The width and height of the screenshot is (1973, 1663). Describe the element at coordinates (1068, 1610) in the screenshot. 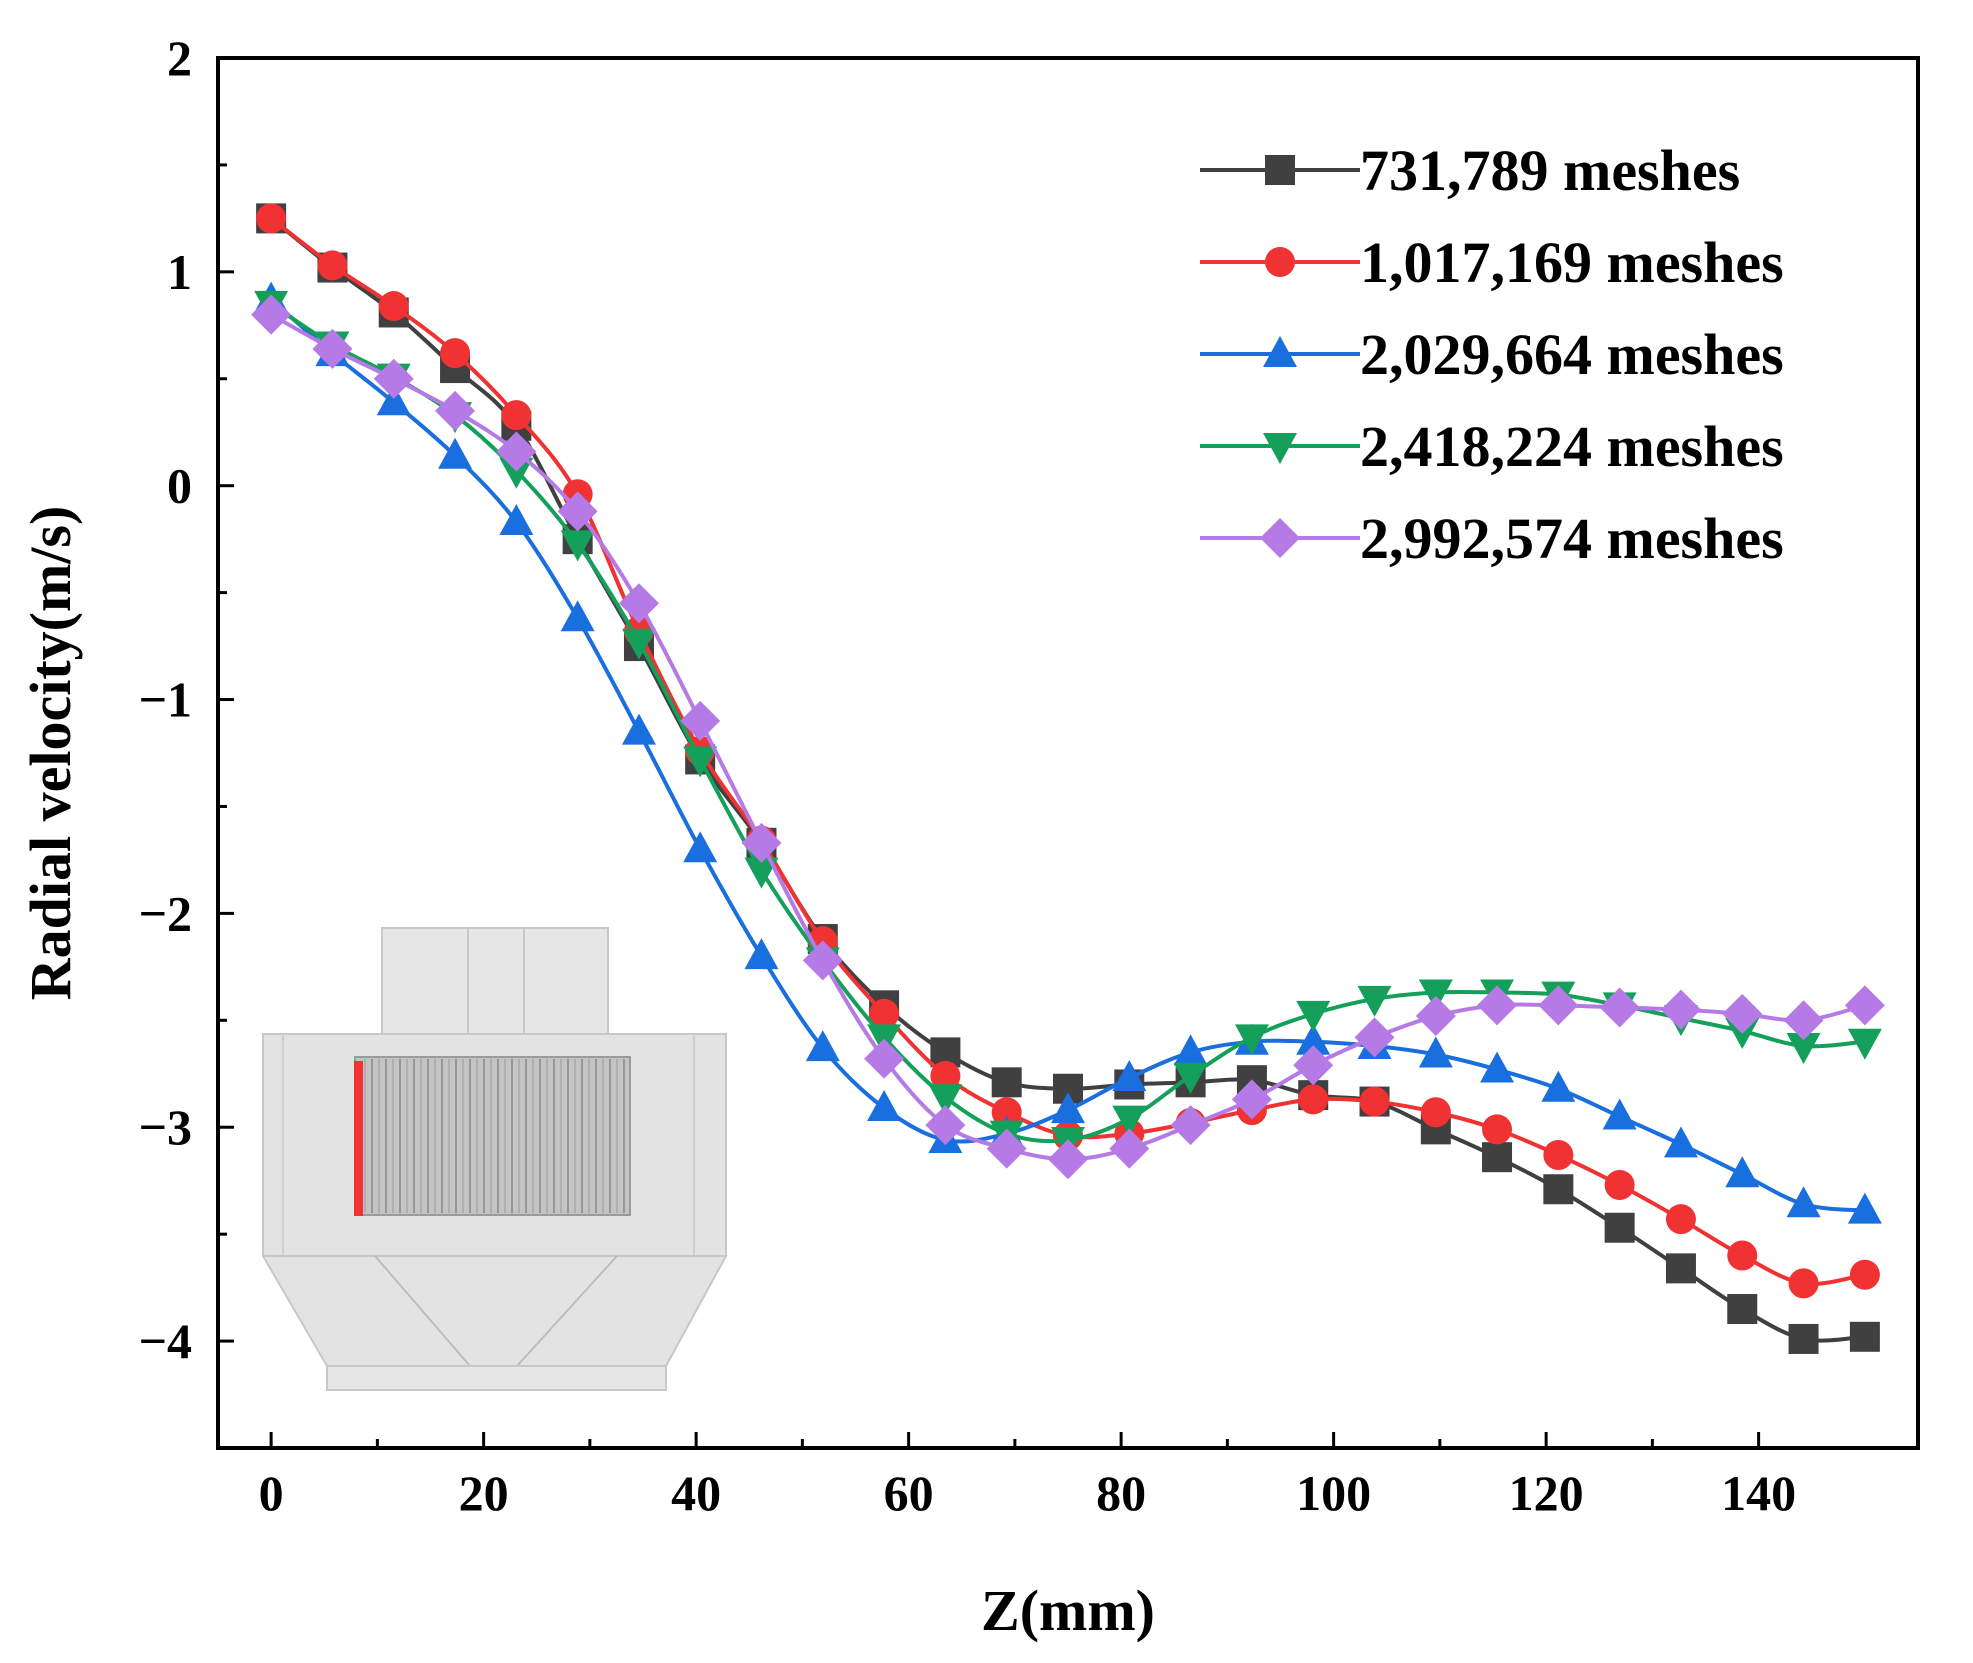

I see `x-axis-title: Z(mm)` at that location.